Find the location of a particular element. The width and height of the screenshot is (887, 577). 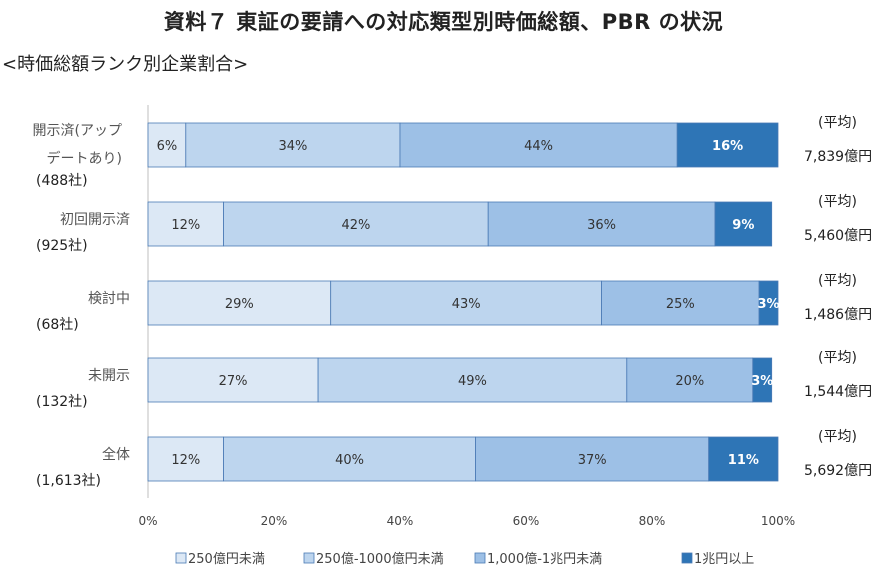

category-count: (488社) is located at coordinates (62, 181).